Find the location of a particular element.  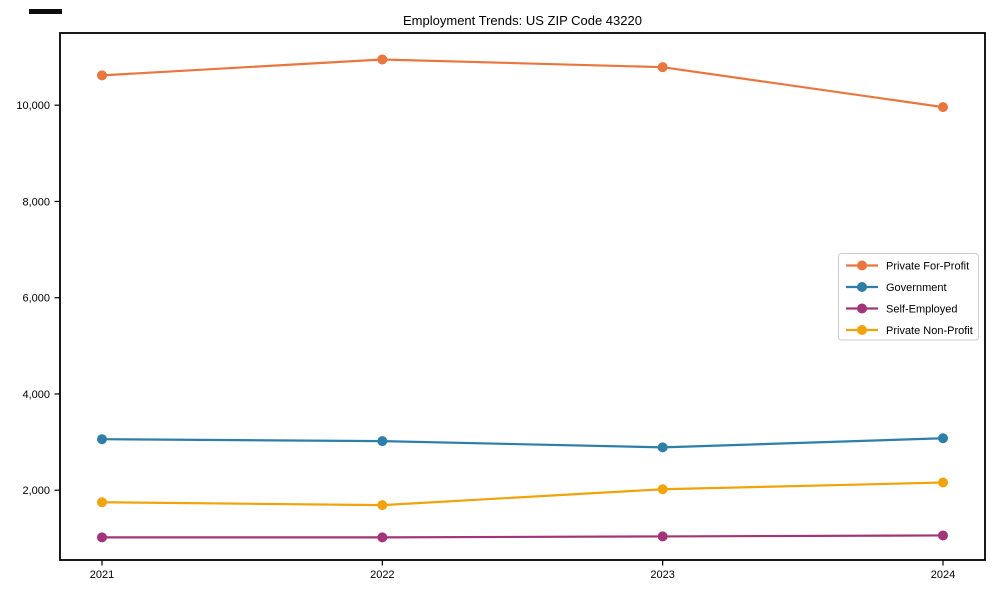

window-edge-mark is located at coordinates (45, 11).